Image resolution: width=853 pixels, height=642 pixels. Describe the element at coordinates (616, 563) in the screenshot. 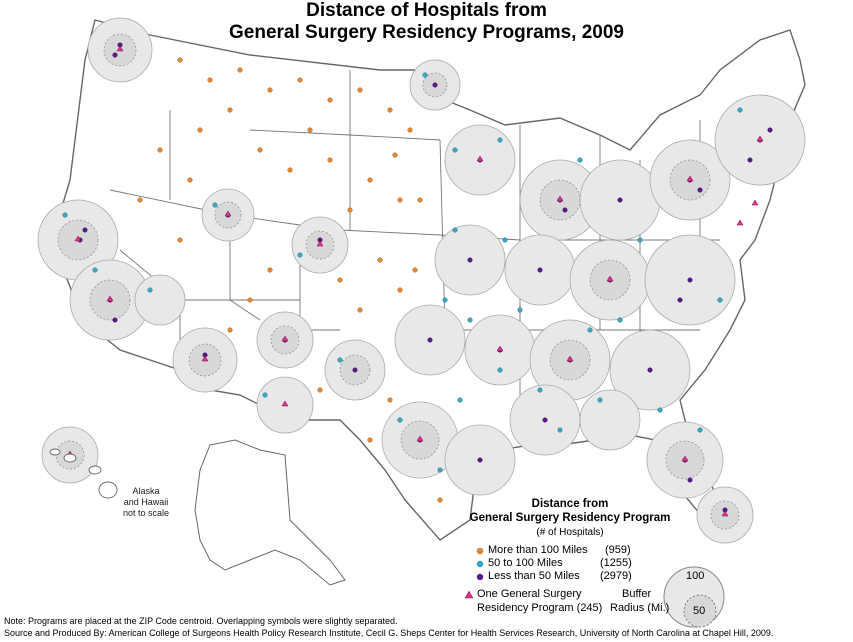

I see `legend-count-50-to-100: (1255)` at that location.